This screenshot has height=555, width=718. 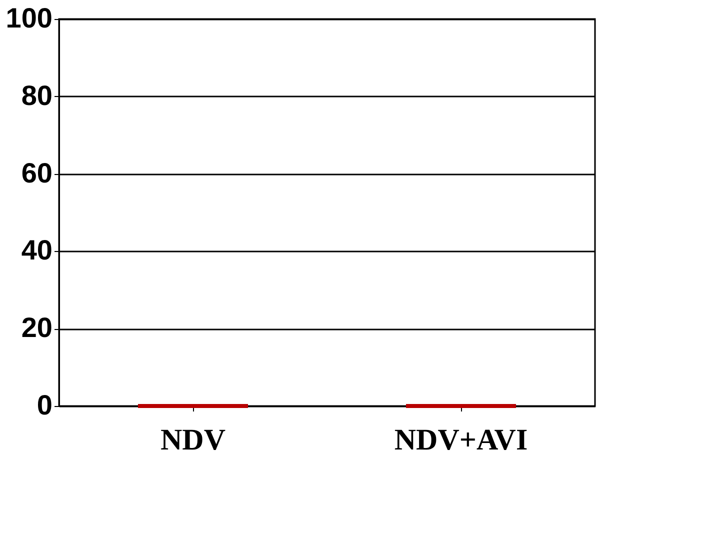 What do you see at coordinates (36, 172) in the screenshot?
I see `y-tick-label: 60` at bounding box center [36, 172].